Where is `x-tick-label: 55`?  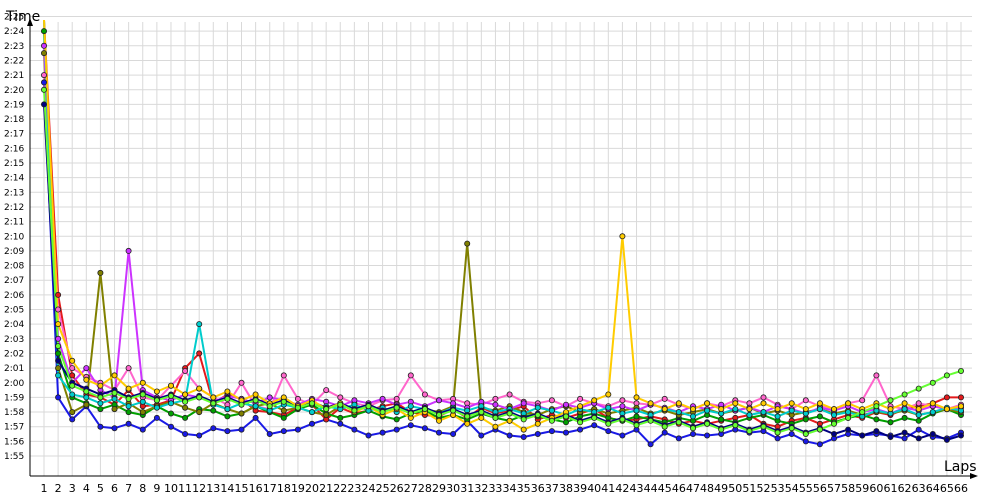
x-tick-label: 55 is located at coordinates (806, 488).